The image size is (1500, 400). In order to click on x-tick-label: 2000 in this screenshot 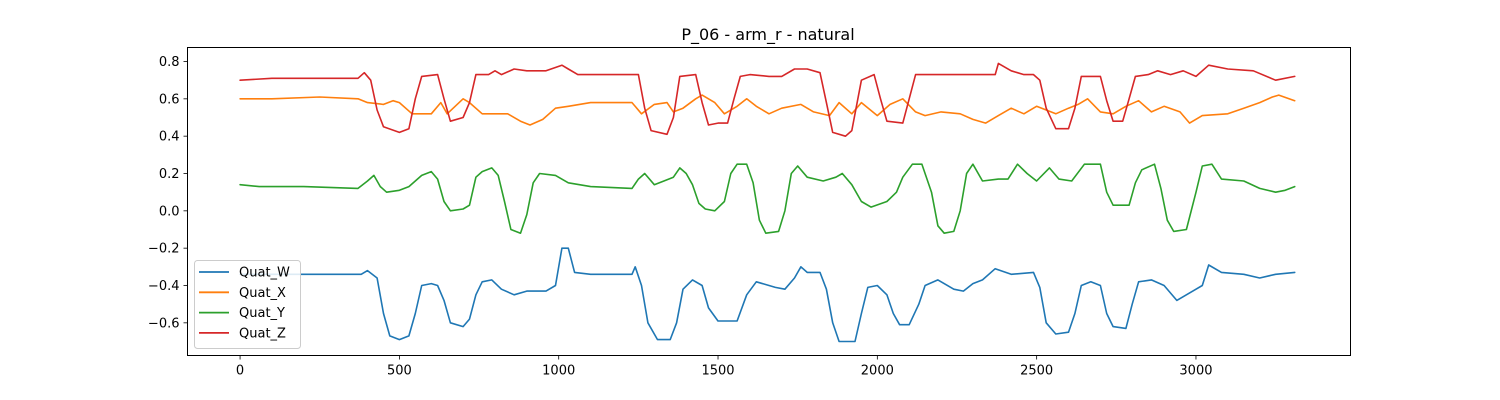, I will do `click(877, 371)`.